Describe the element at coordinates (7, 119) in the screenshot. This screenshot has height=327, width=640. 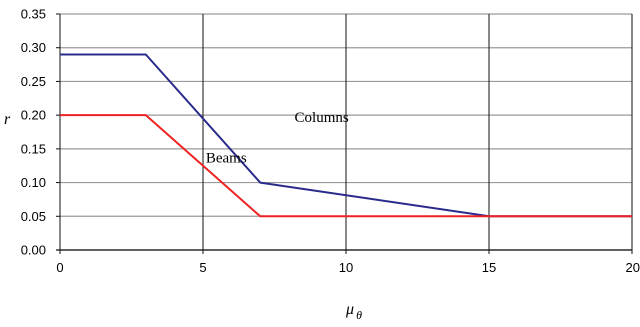
I see `y-axis-label: r` at that location.